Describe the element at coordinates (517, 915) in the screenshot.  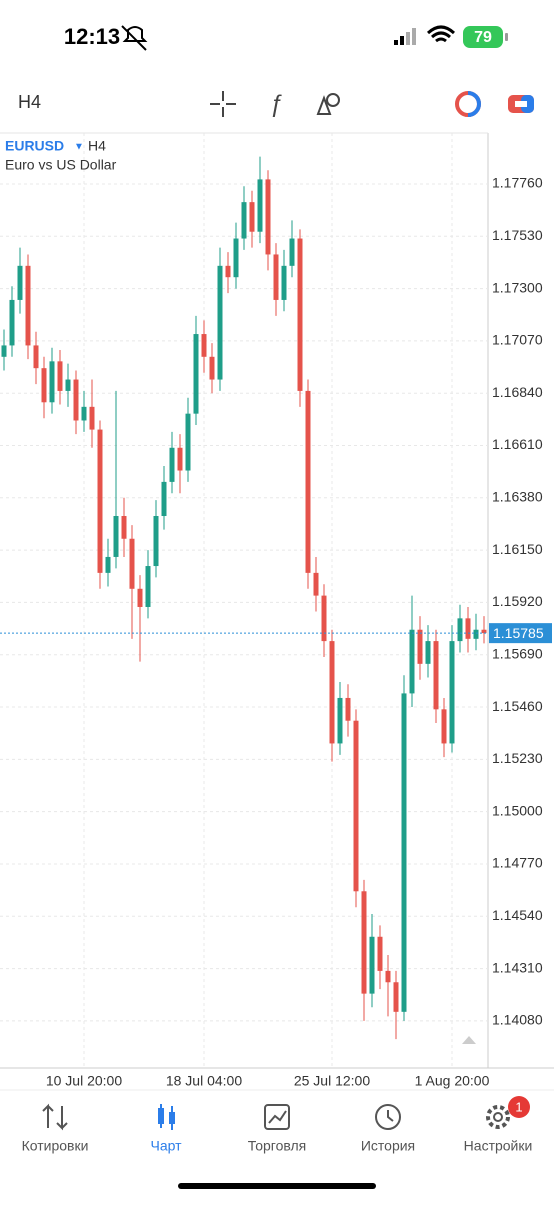
I see `y-tick-label: 1.14540` at that location.